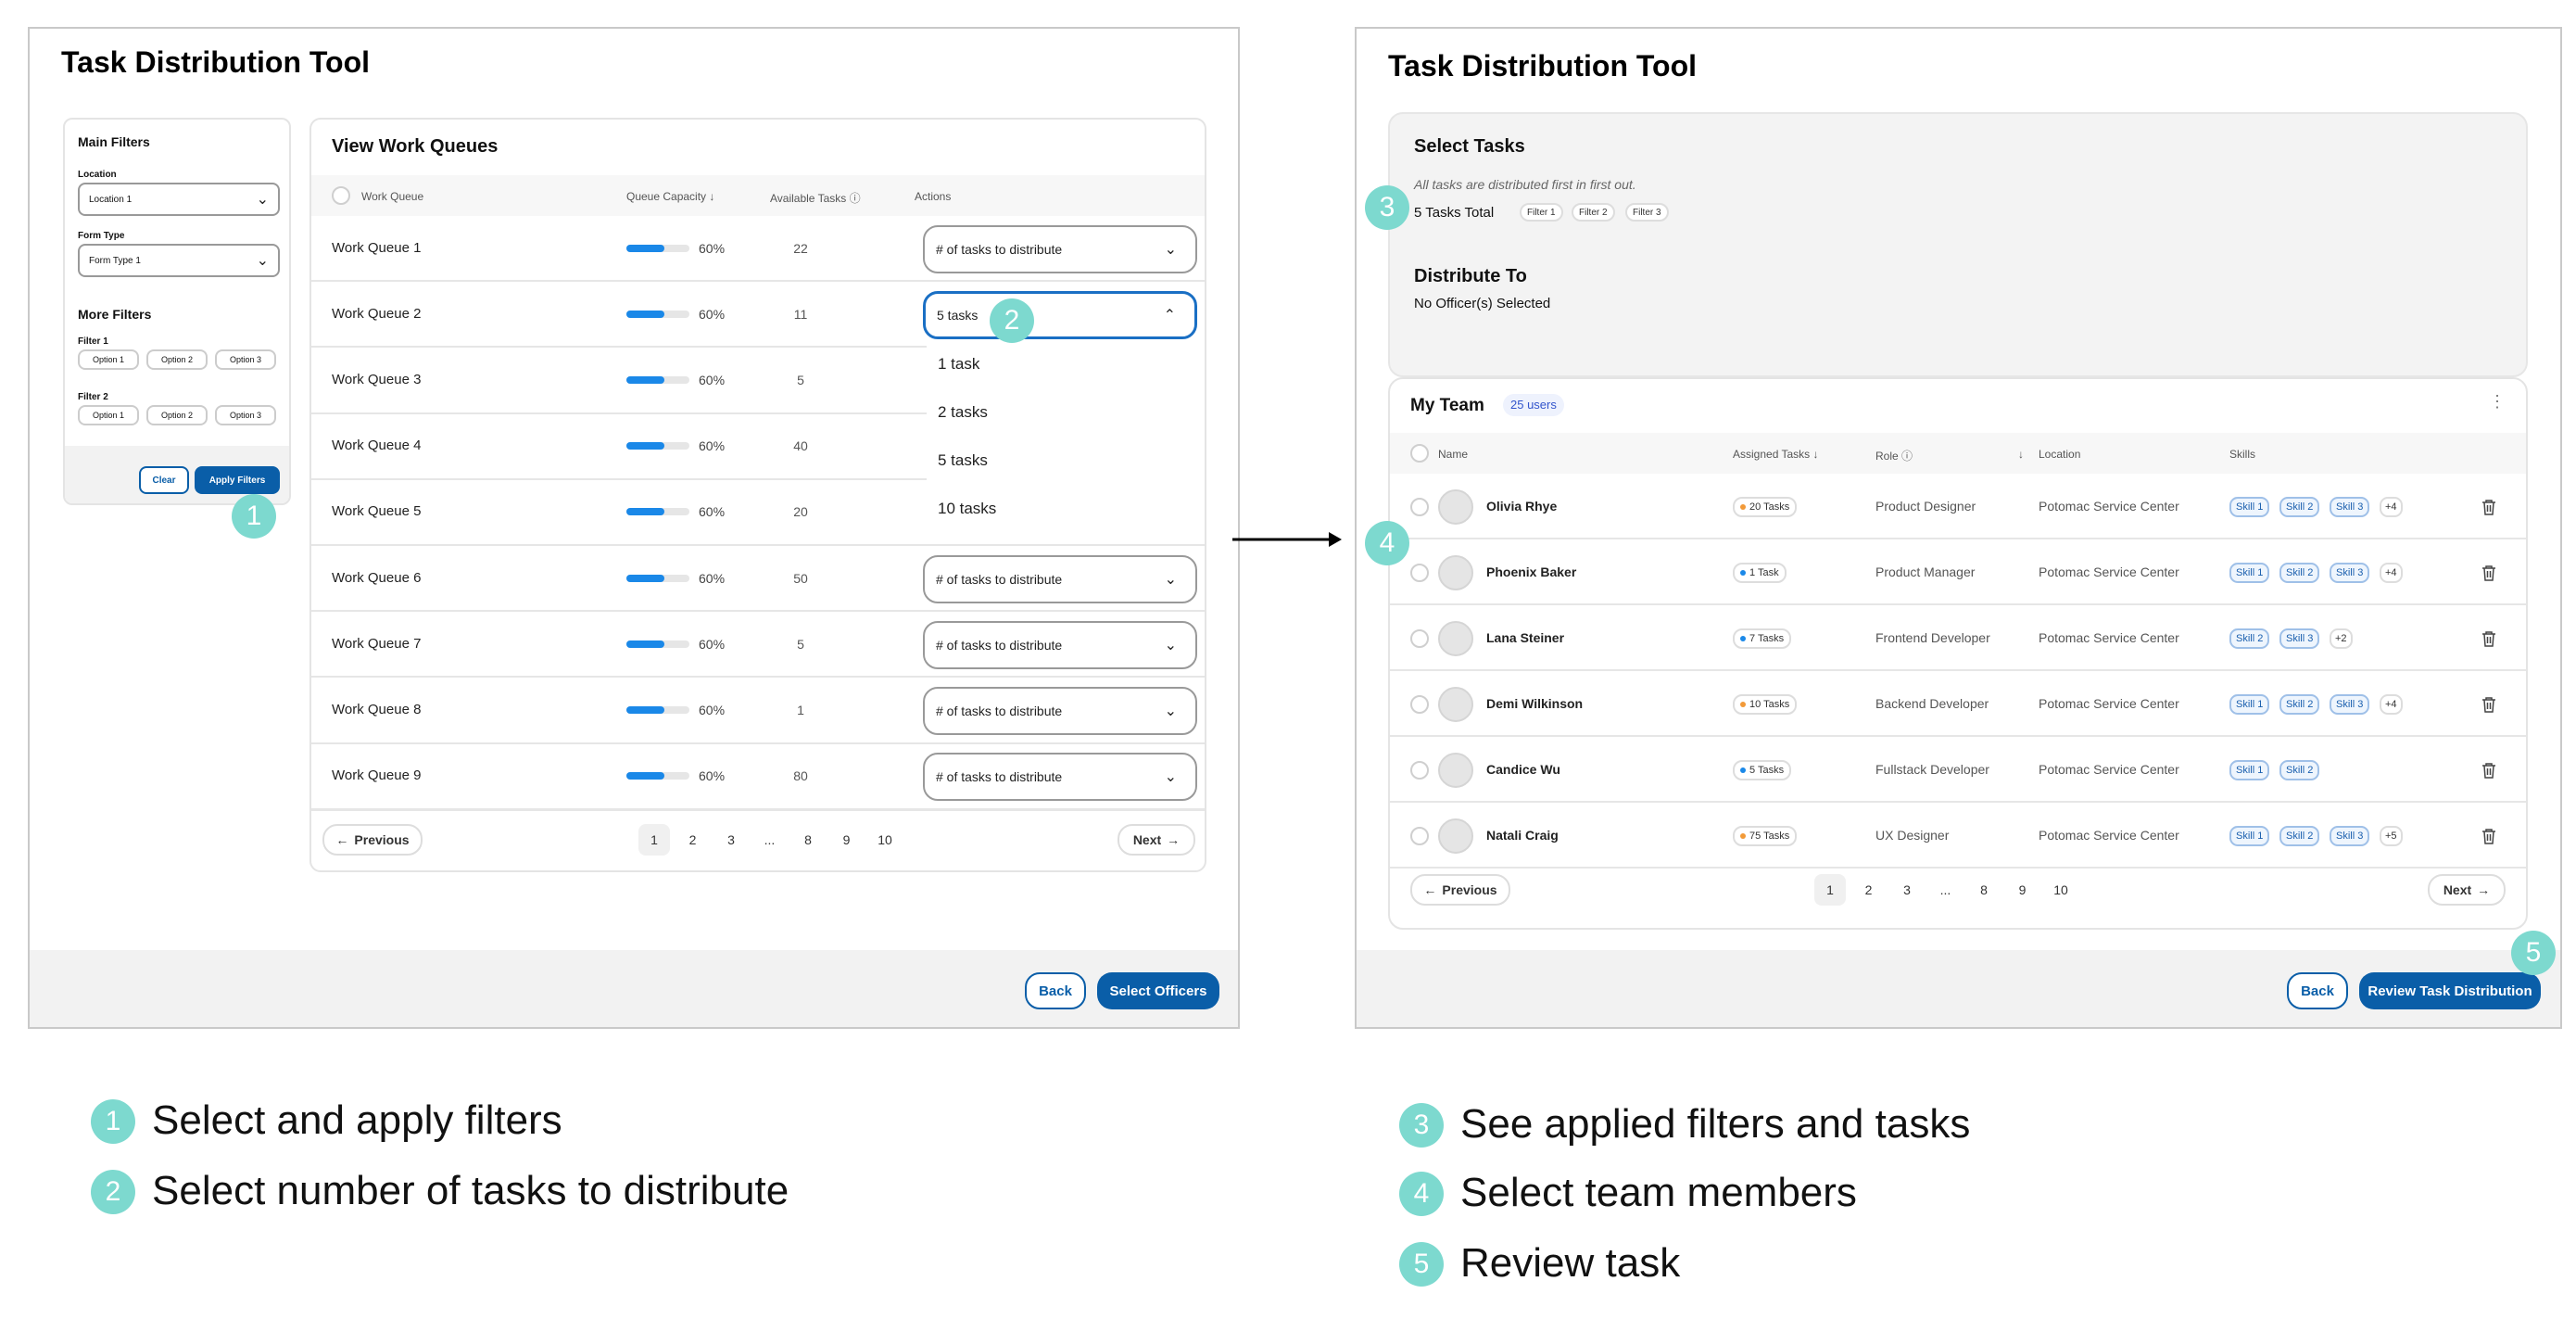 The width and height of the screenshot is (2576, 1319). What do you see at coordinates (1647, 212) in the screenshot?
I see `filter-chip-3: Filter 3` at bounding box center [1647, 212].